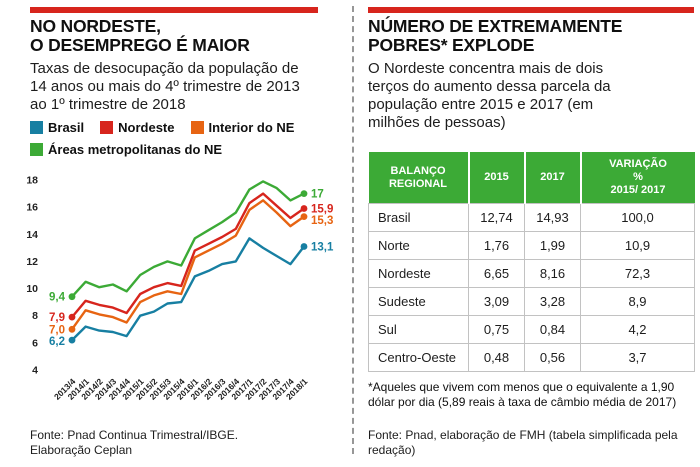 This screenshot has width=700, height=467. I want to click on table-row: Nordeste 6,65 8,16 72,3, so click(531, 273).